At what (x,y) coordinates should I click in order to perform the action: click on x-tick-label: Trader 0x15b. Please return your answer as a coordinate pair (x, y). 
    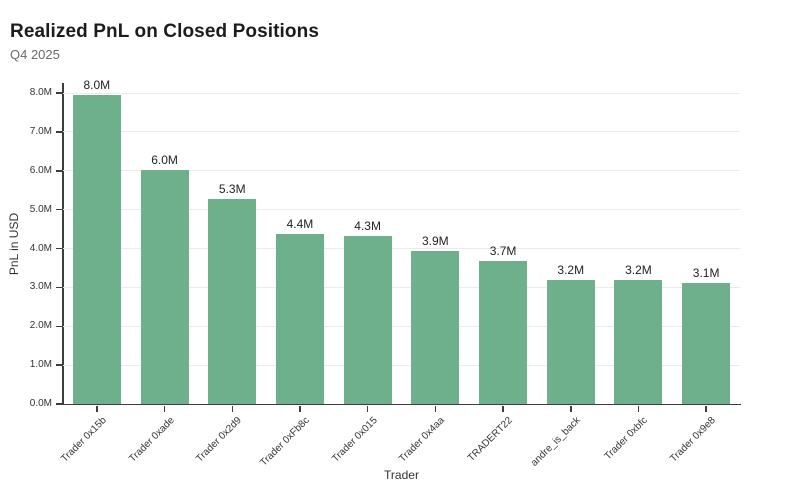
    Looking at the image, I should click on (84, 440).